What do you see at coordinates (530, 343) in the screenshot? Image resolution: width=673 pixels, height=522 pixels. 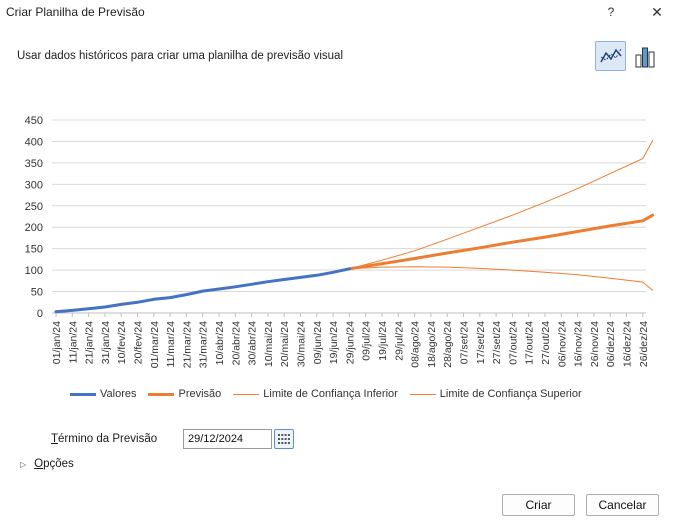 I see `x-tick-label: 17/out/24` at bounding box center [530, 343].